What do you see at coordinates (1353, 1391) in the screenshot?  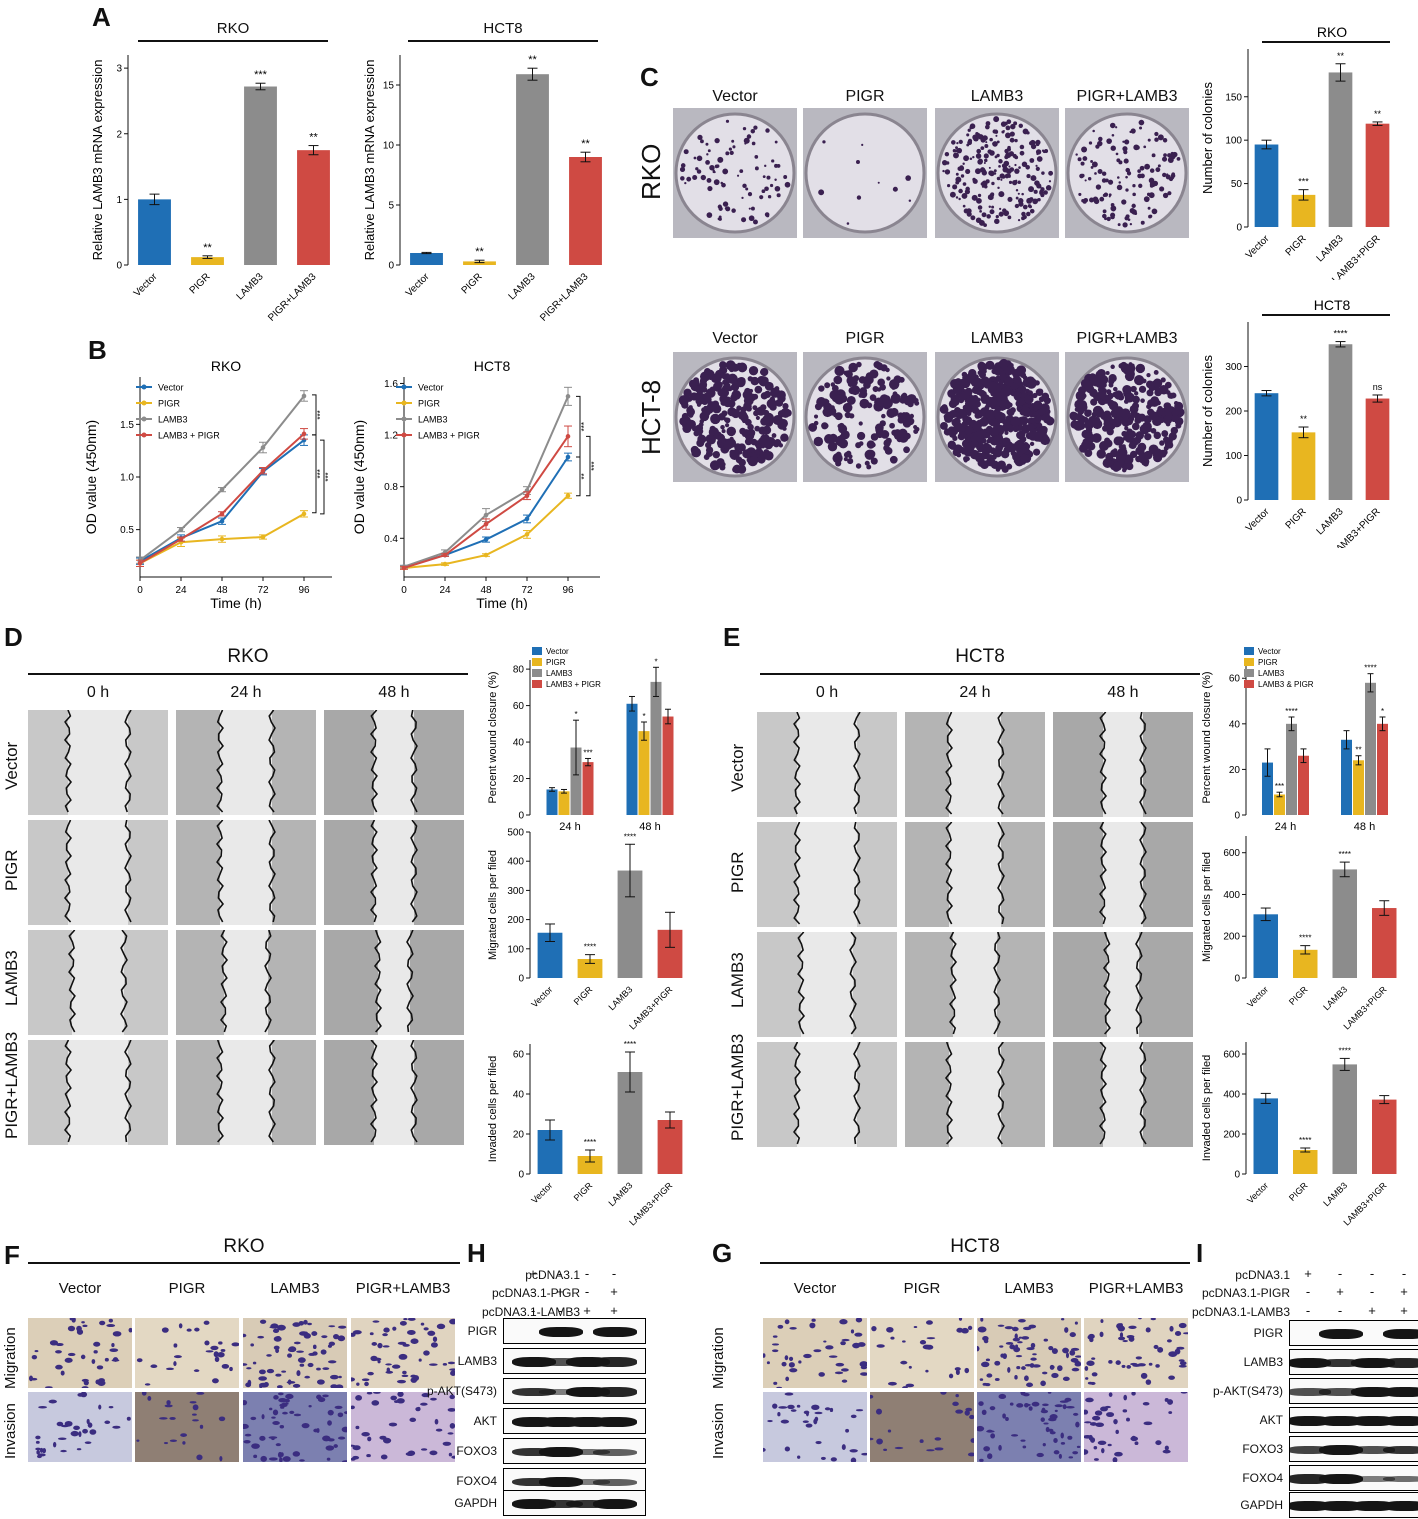 I see `blot-membrane` at bounding box center [1353, 1391].